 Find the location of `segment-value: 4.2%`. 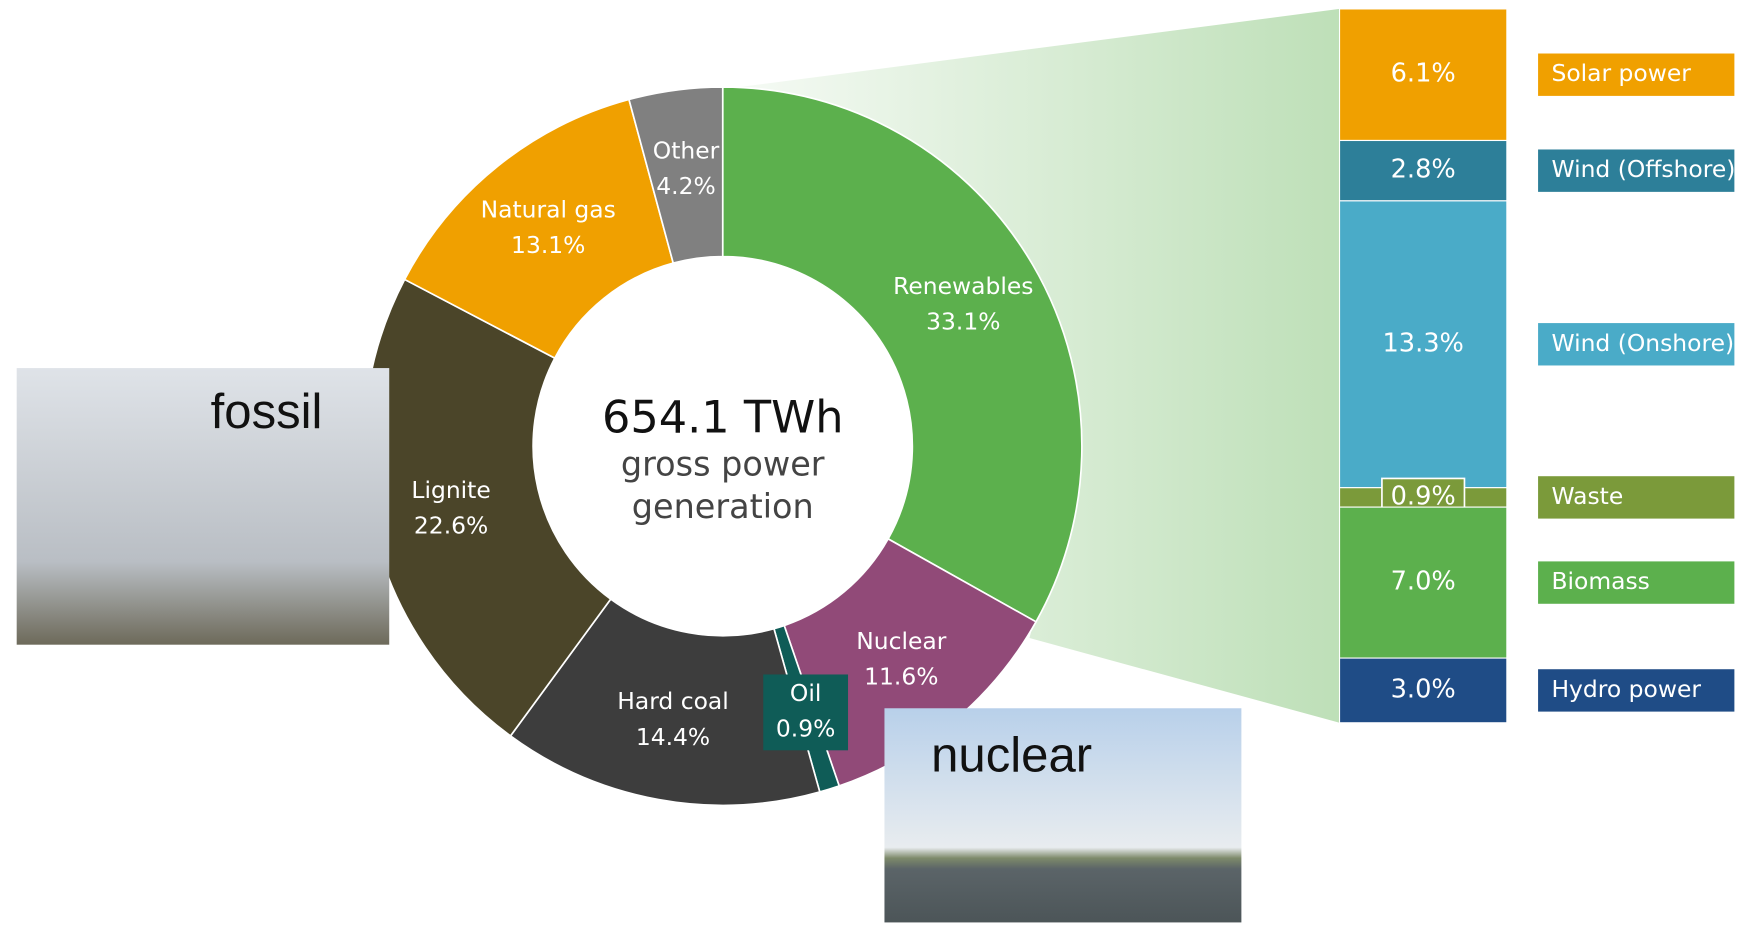

segment-value: 4.2% is located at coordinates (685, 186).